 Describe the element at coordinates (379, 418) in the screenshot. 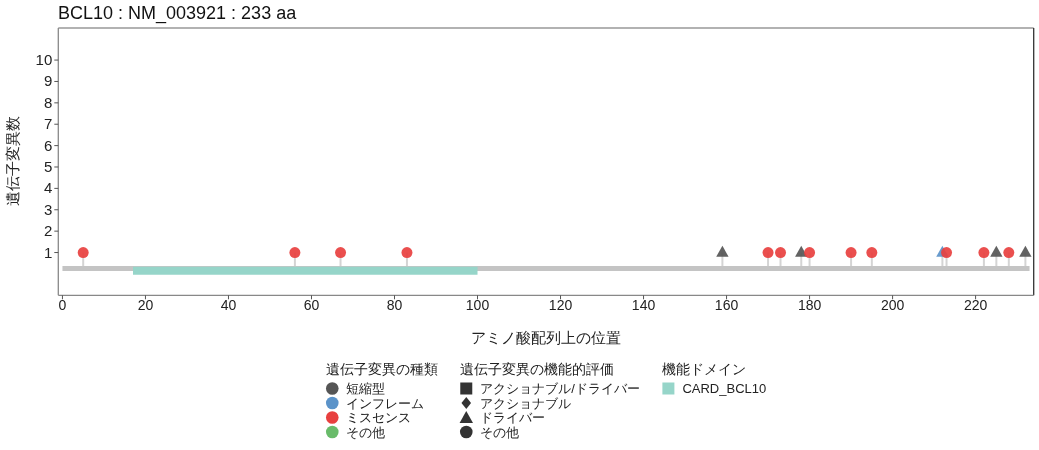

I see `legend-label: ミスセンス` at that location.